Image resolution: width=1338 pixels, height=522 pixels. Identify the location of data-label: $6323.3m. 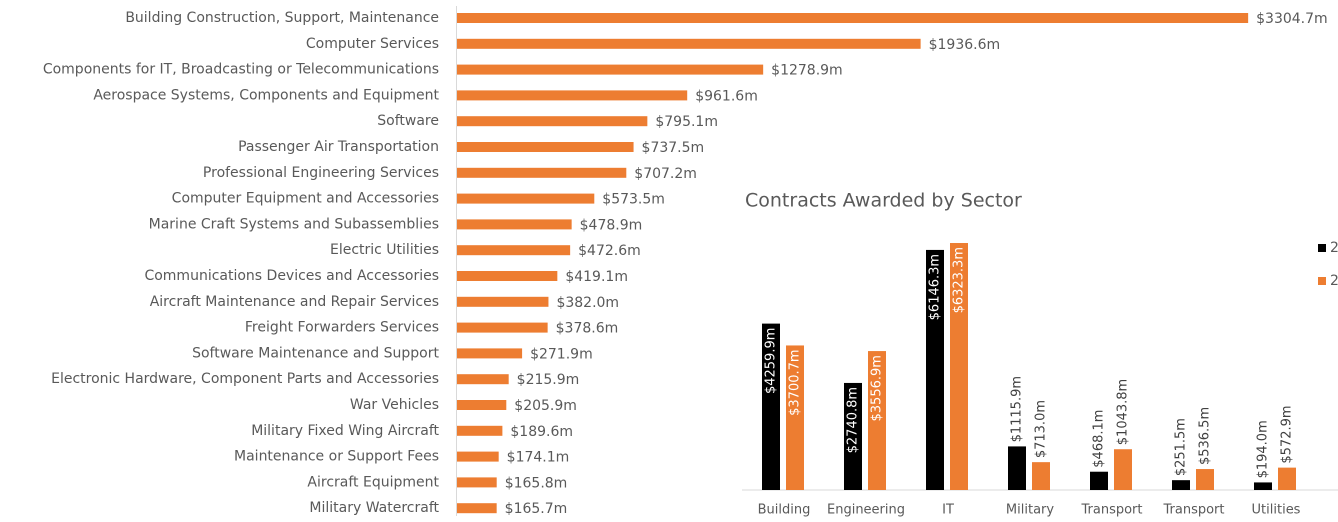
(959, 280).